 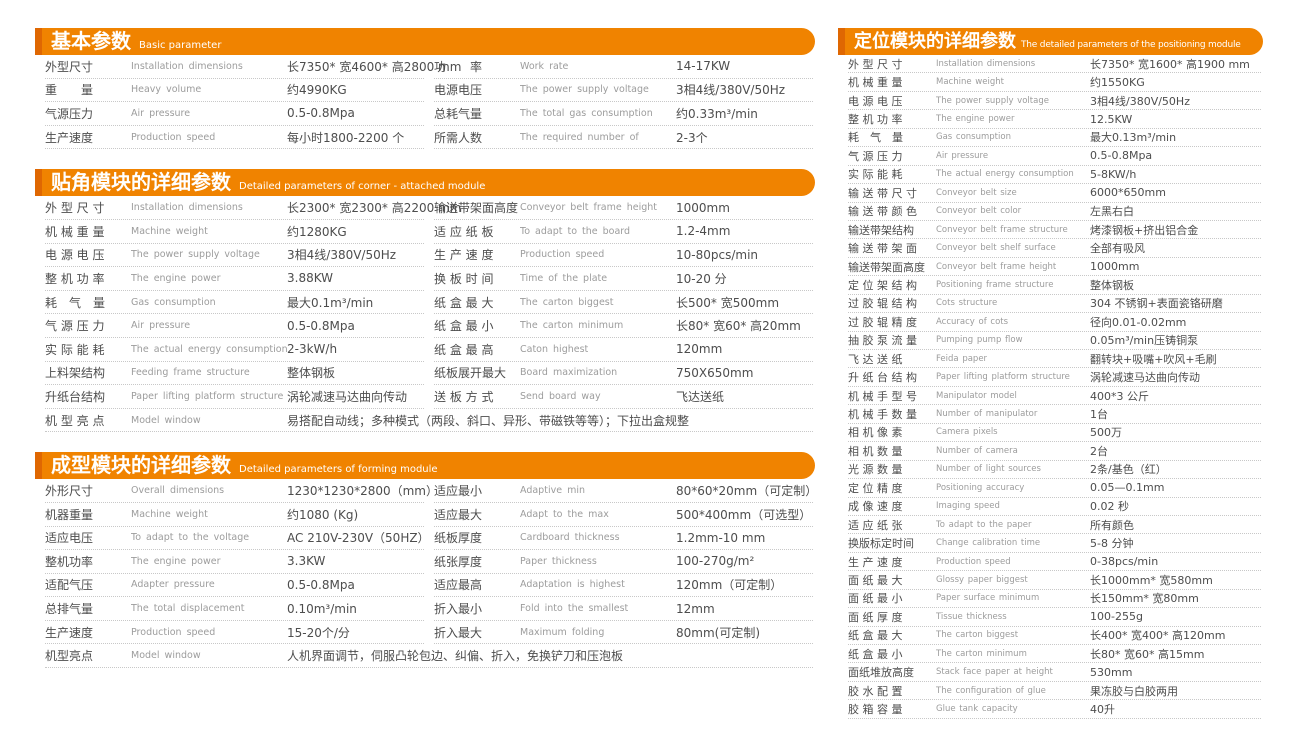 I want to click on spec-value: 100-255g, so click(x=1116, y=617).